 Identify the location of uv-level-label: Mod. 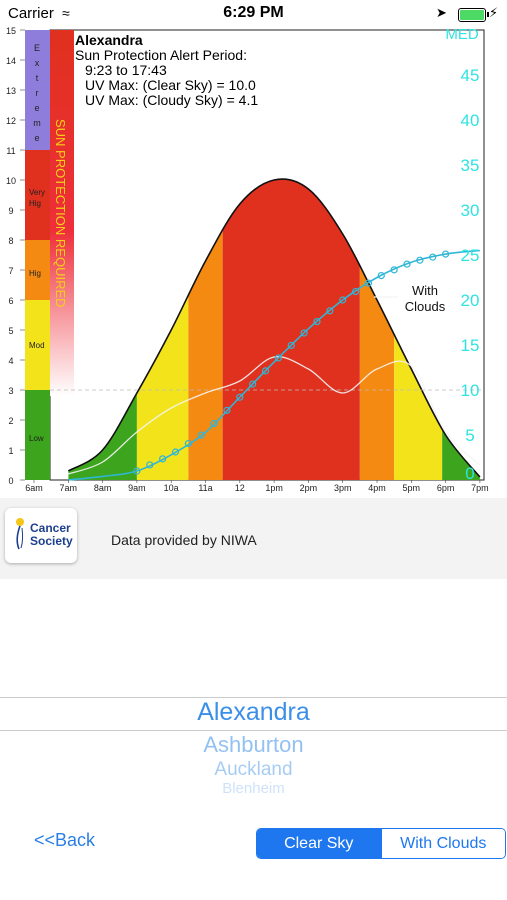
(37, 345).